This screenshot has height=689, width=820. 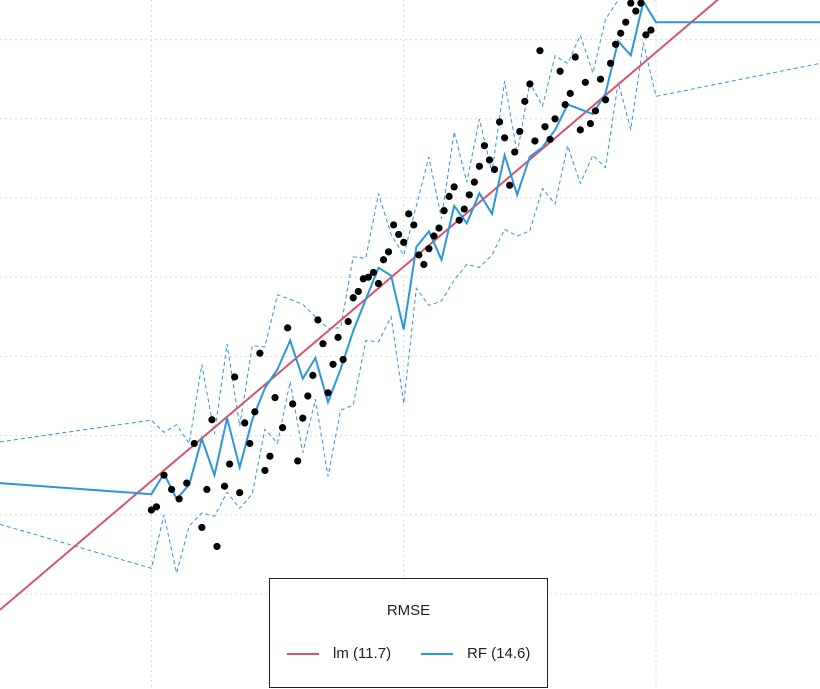 I want to click on legend-swatch-rf, so click(x=437, y=654).